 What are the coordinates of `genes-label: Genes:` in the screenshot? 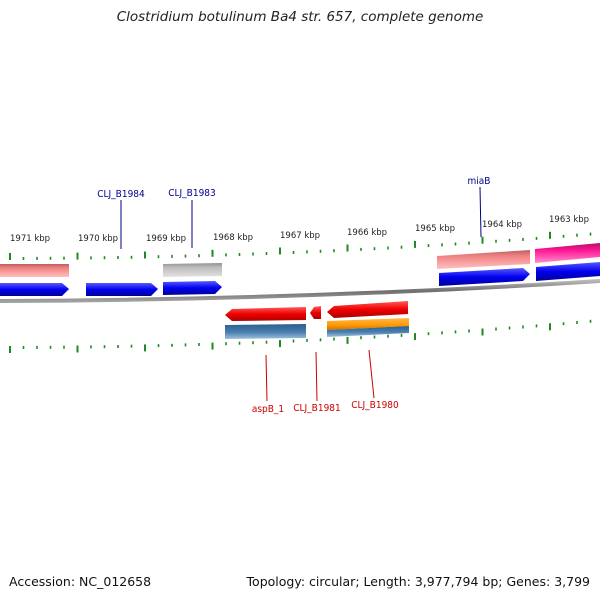 It's located at (528, 581).